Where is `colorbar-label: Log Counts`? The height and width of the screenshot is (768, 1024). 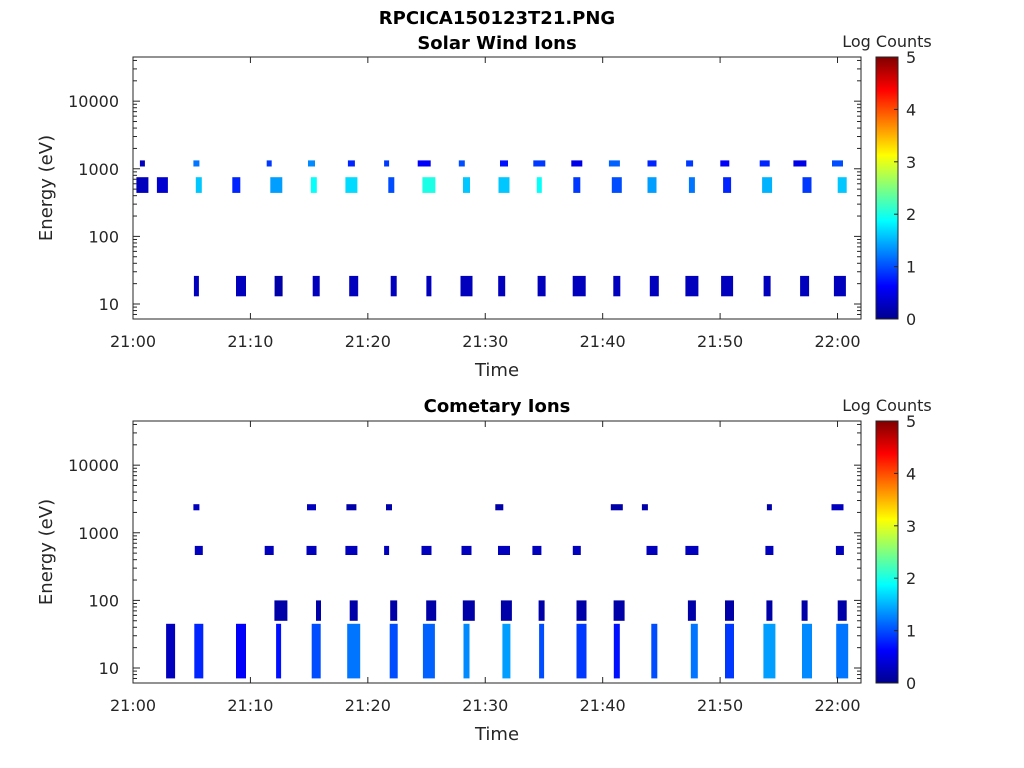
colorbar-label: Log Counts is located at coordinates (887, 405).